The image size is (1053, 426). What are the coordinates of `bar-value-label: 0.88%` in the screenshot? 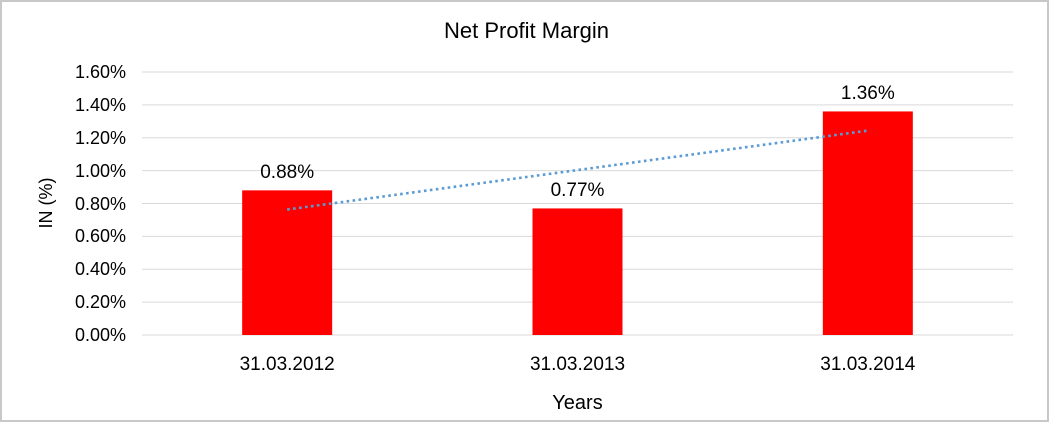 It's located at (287, 173).